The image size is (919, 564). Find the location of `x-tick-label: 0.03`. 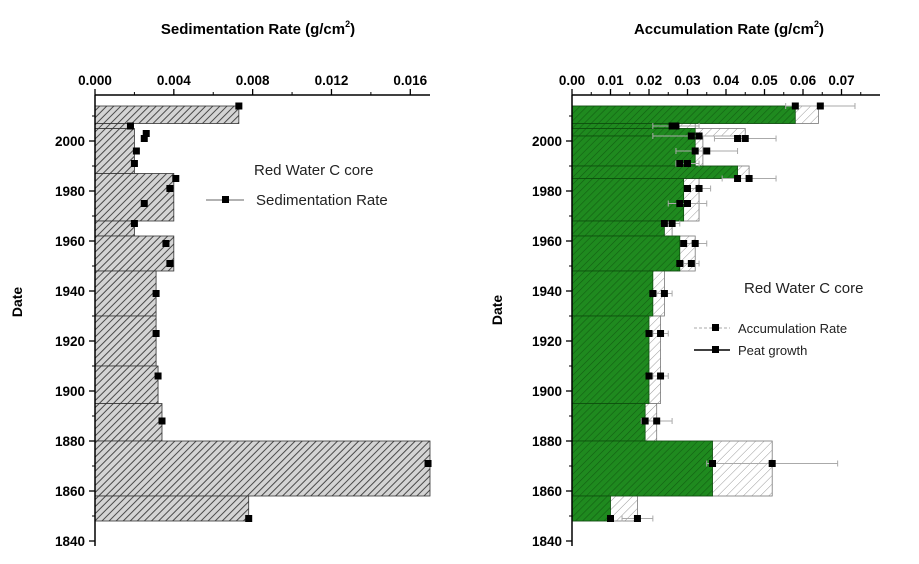

x-tick-label: 0.03 is located at coordinates (687, 80).